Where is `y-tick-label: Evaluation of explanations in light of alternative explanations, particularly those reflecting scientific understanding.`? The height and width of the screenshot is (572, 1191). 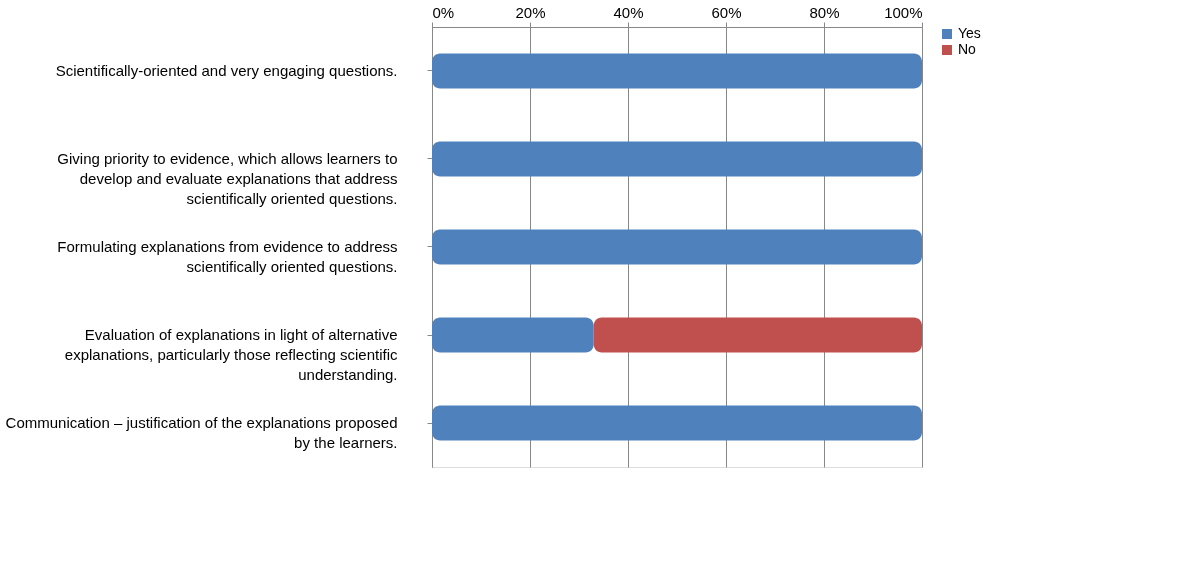 y-tick-label: Evaluation of explanations in light of alternative explanations, particularly those reflecting scientific understanding. is located at coordinates (231, 354).